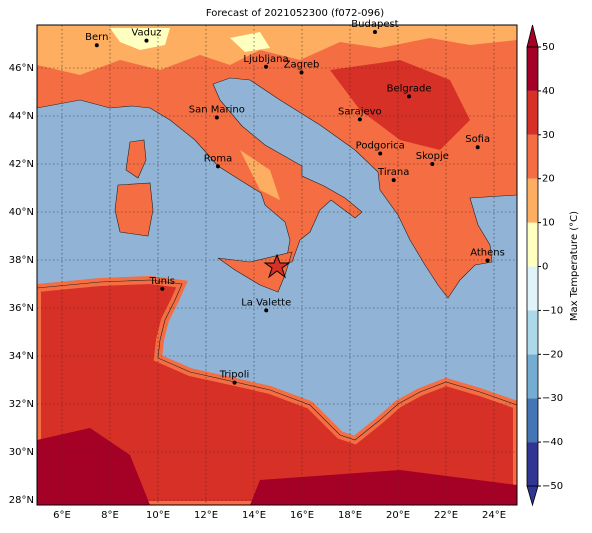  I want to click on y-tick-label: 42°N, so click(21, 164).